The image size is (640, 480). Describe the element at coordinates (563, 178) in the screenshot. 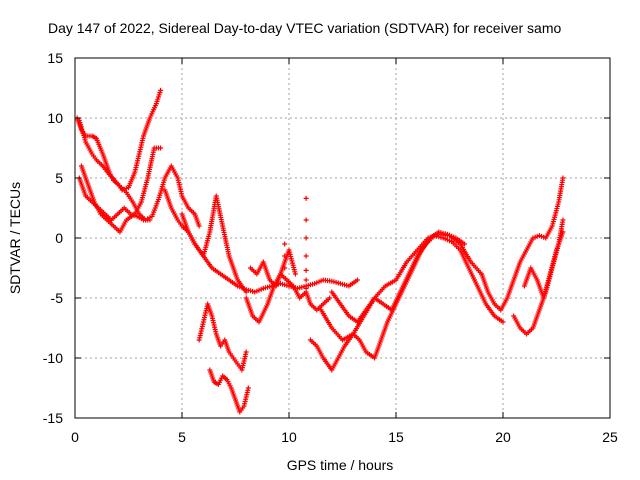

I see `data-point-track-n` at that location.